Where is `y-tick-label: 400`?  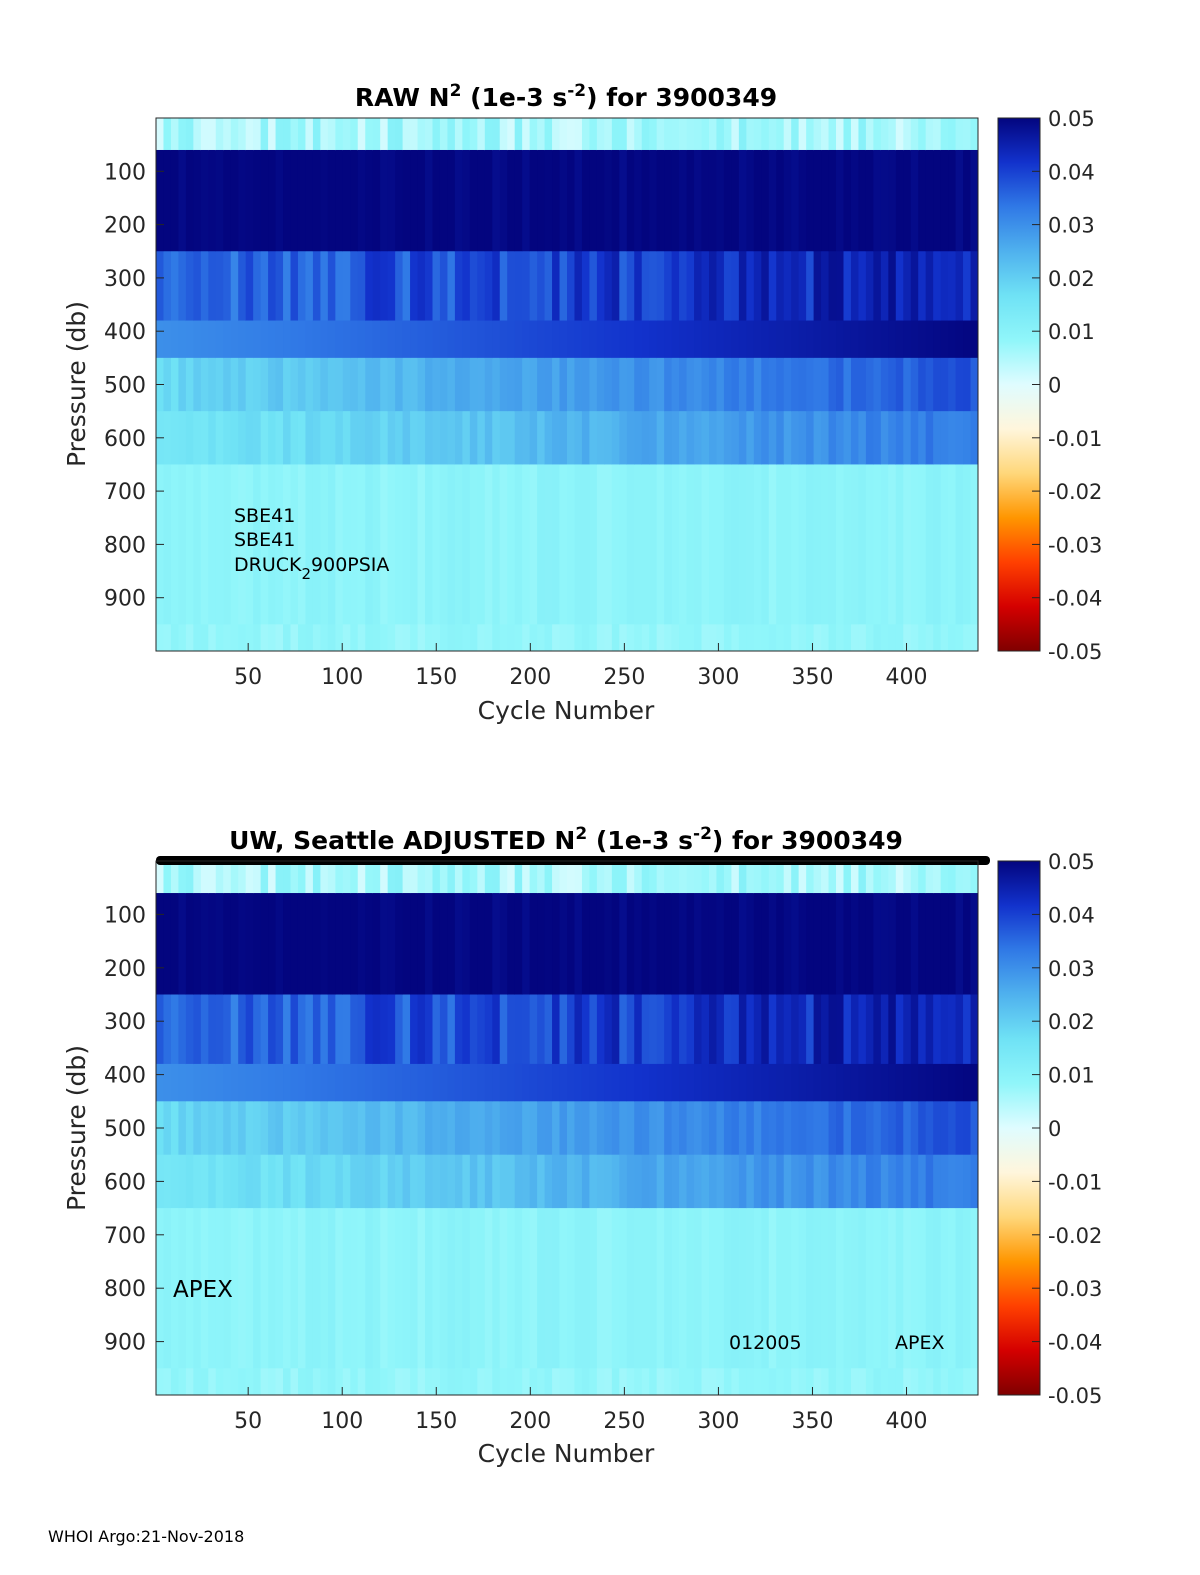
y-tick-label: 400 is located at coordinates (125, 332).